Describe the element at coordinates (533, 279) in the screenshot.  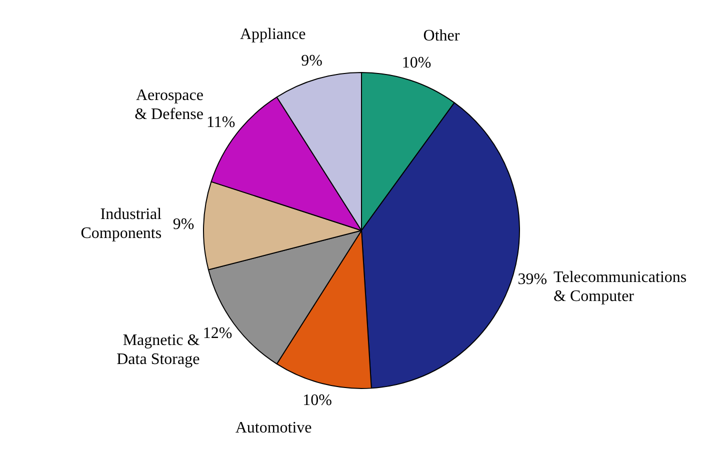
I see `data-label: 39%` at that location.